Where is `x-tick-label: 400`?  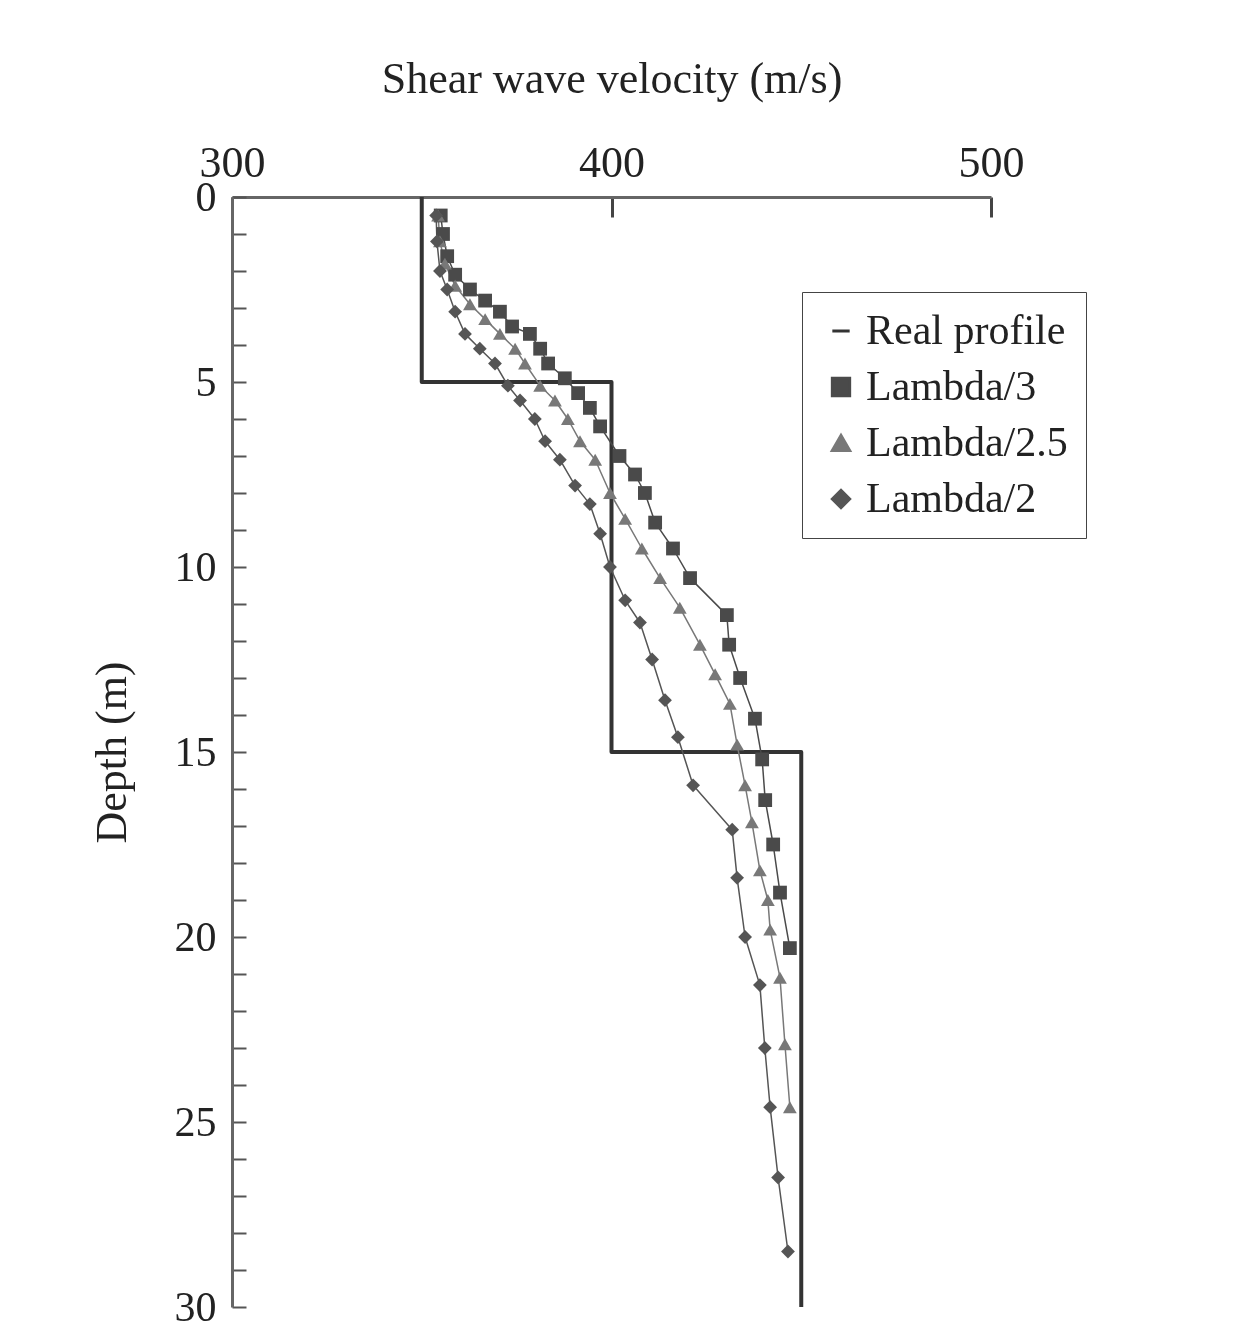 x-tick-label: 400 is located at coordinates (612, 162).